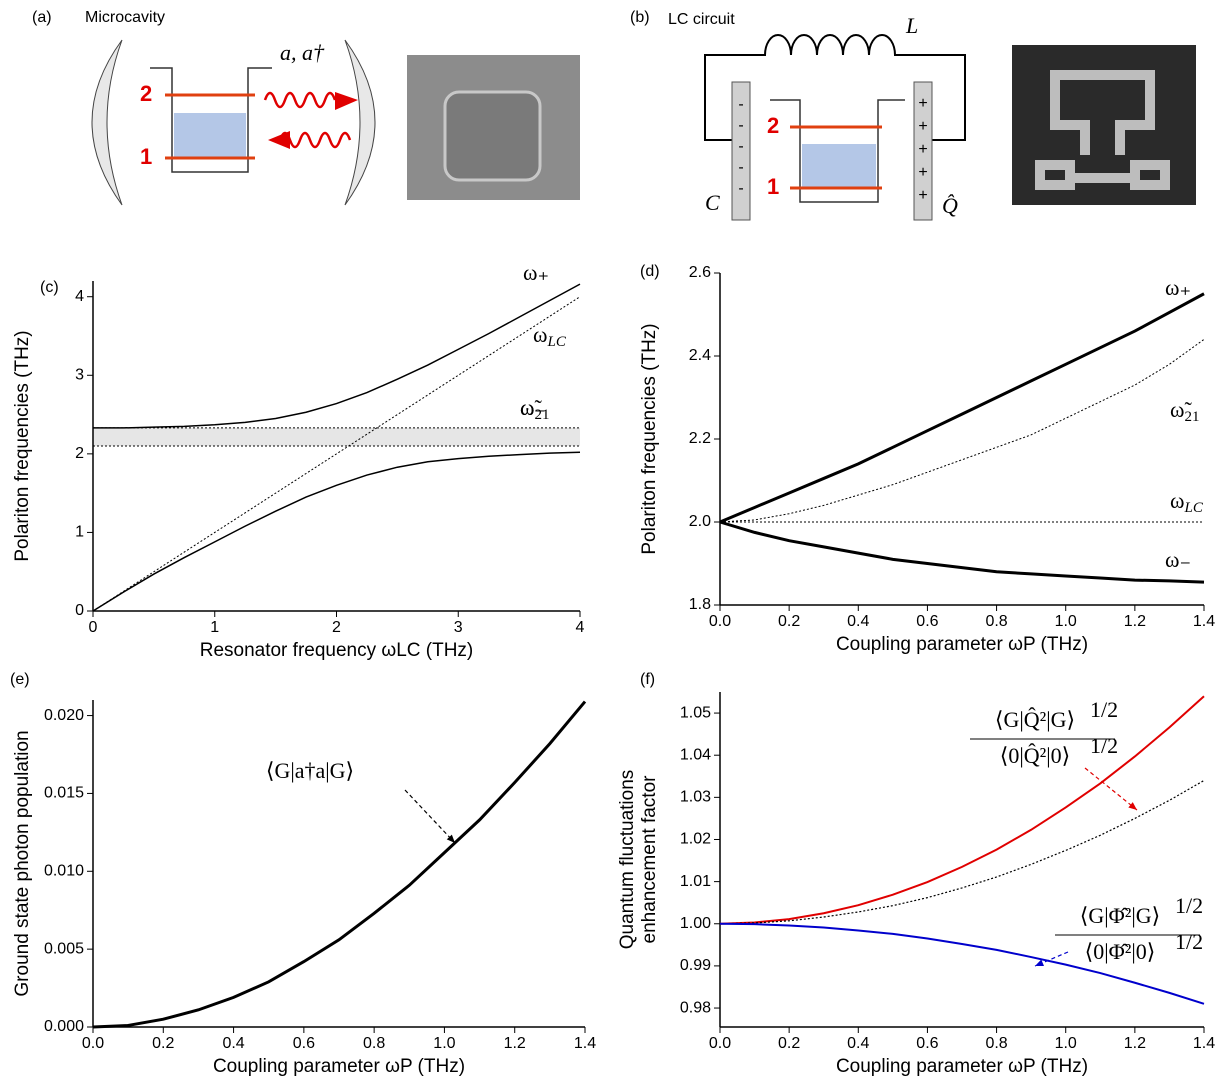 The image size is (1225, 1092). I want to click on panel-title: LC circuit, so click(701, 19).